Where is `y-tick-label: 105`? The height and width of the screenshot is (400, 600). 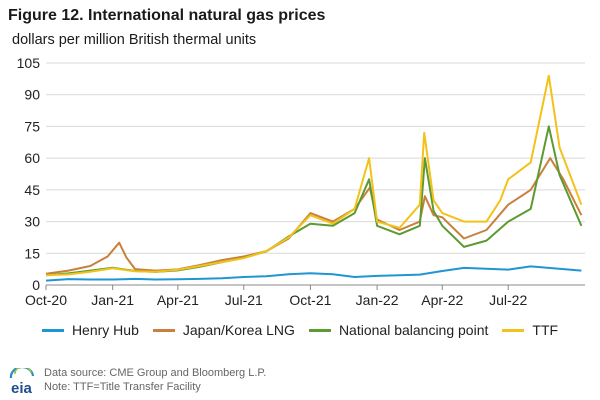
y-tick-label: 105 is located at coordinates (29, 63).